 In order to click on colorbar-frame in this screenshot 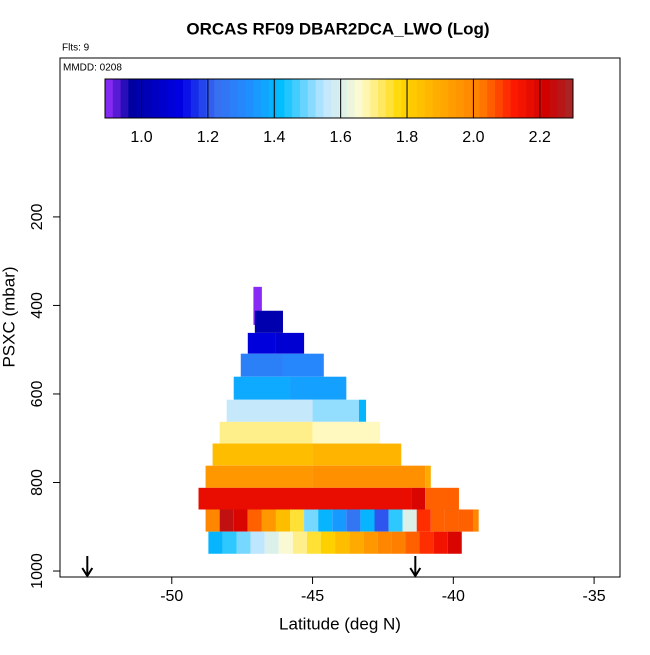, I will do `click(339, 98)`.